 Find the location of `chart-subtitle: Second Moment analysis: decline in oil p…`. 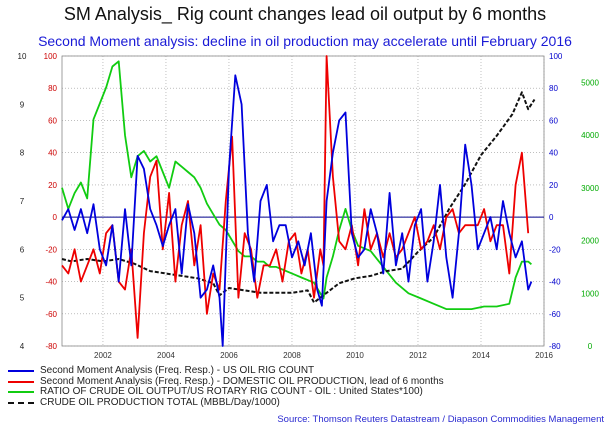

chart-subtitle: Second Moment analysis: decline in oil p… is located at coordinates (305, 41).